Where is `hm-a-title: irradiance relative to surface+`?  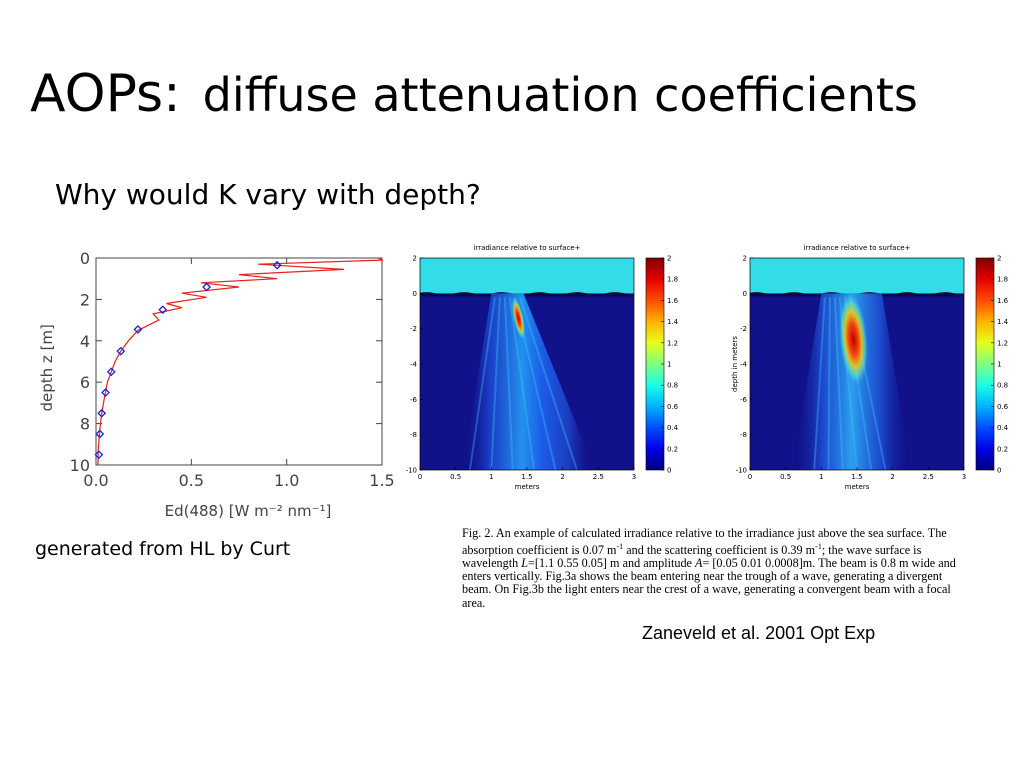 hm-a-title: irradiance relative to surface+ is located at coordinates (527, 248).